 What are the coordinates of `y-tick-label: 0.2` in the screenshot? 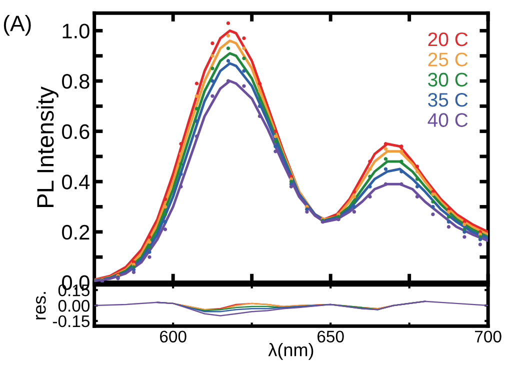 It's located at (76, 232).